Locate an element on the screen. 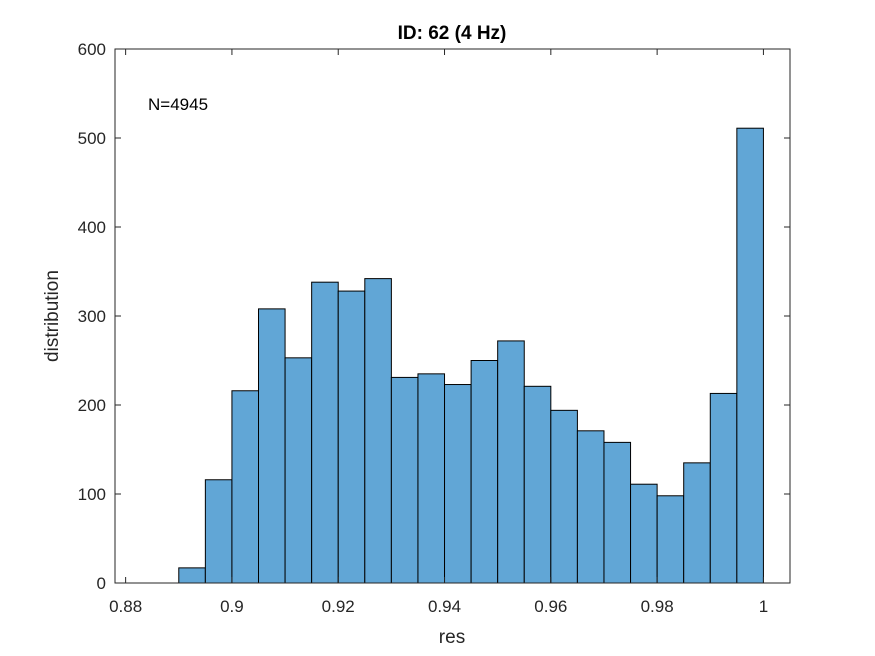 Image resolution: width=875 pixels, height=656 pixels. y-tick-label: 100 is located at coordinates (92, 494).